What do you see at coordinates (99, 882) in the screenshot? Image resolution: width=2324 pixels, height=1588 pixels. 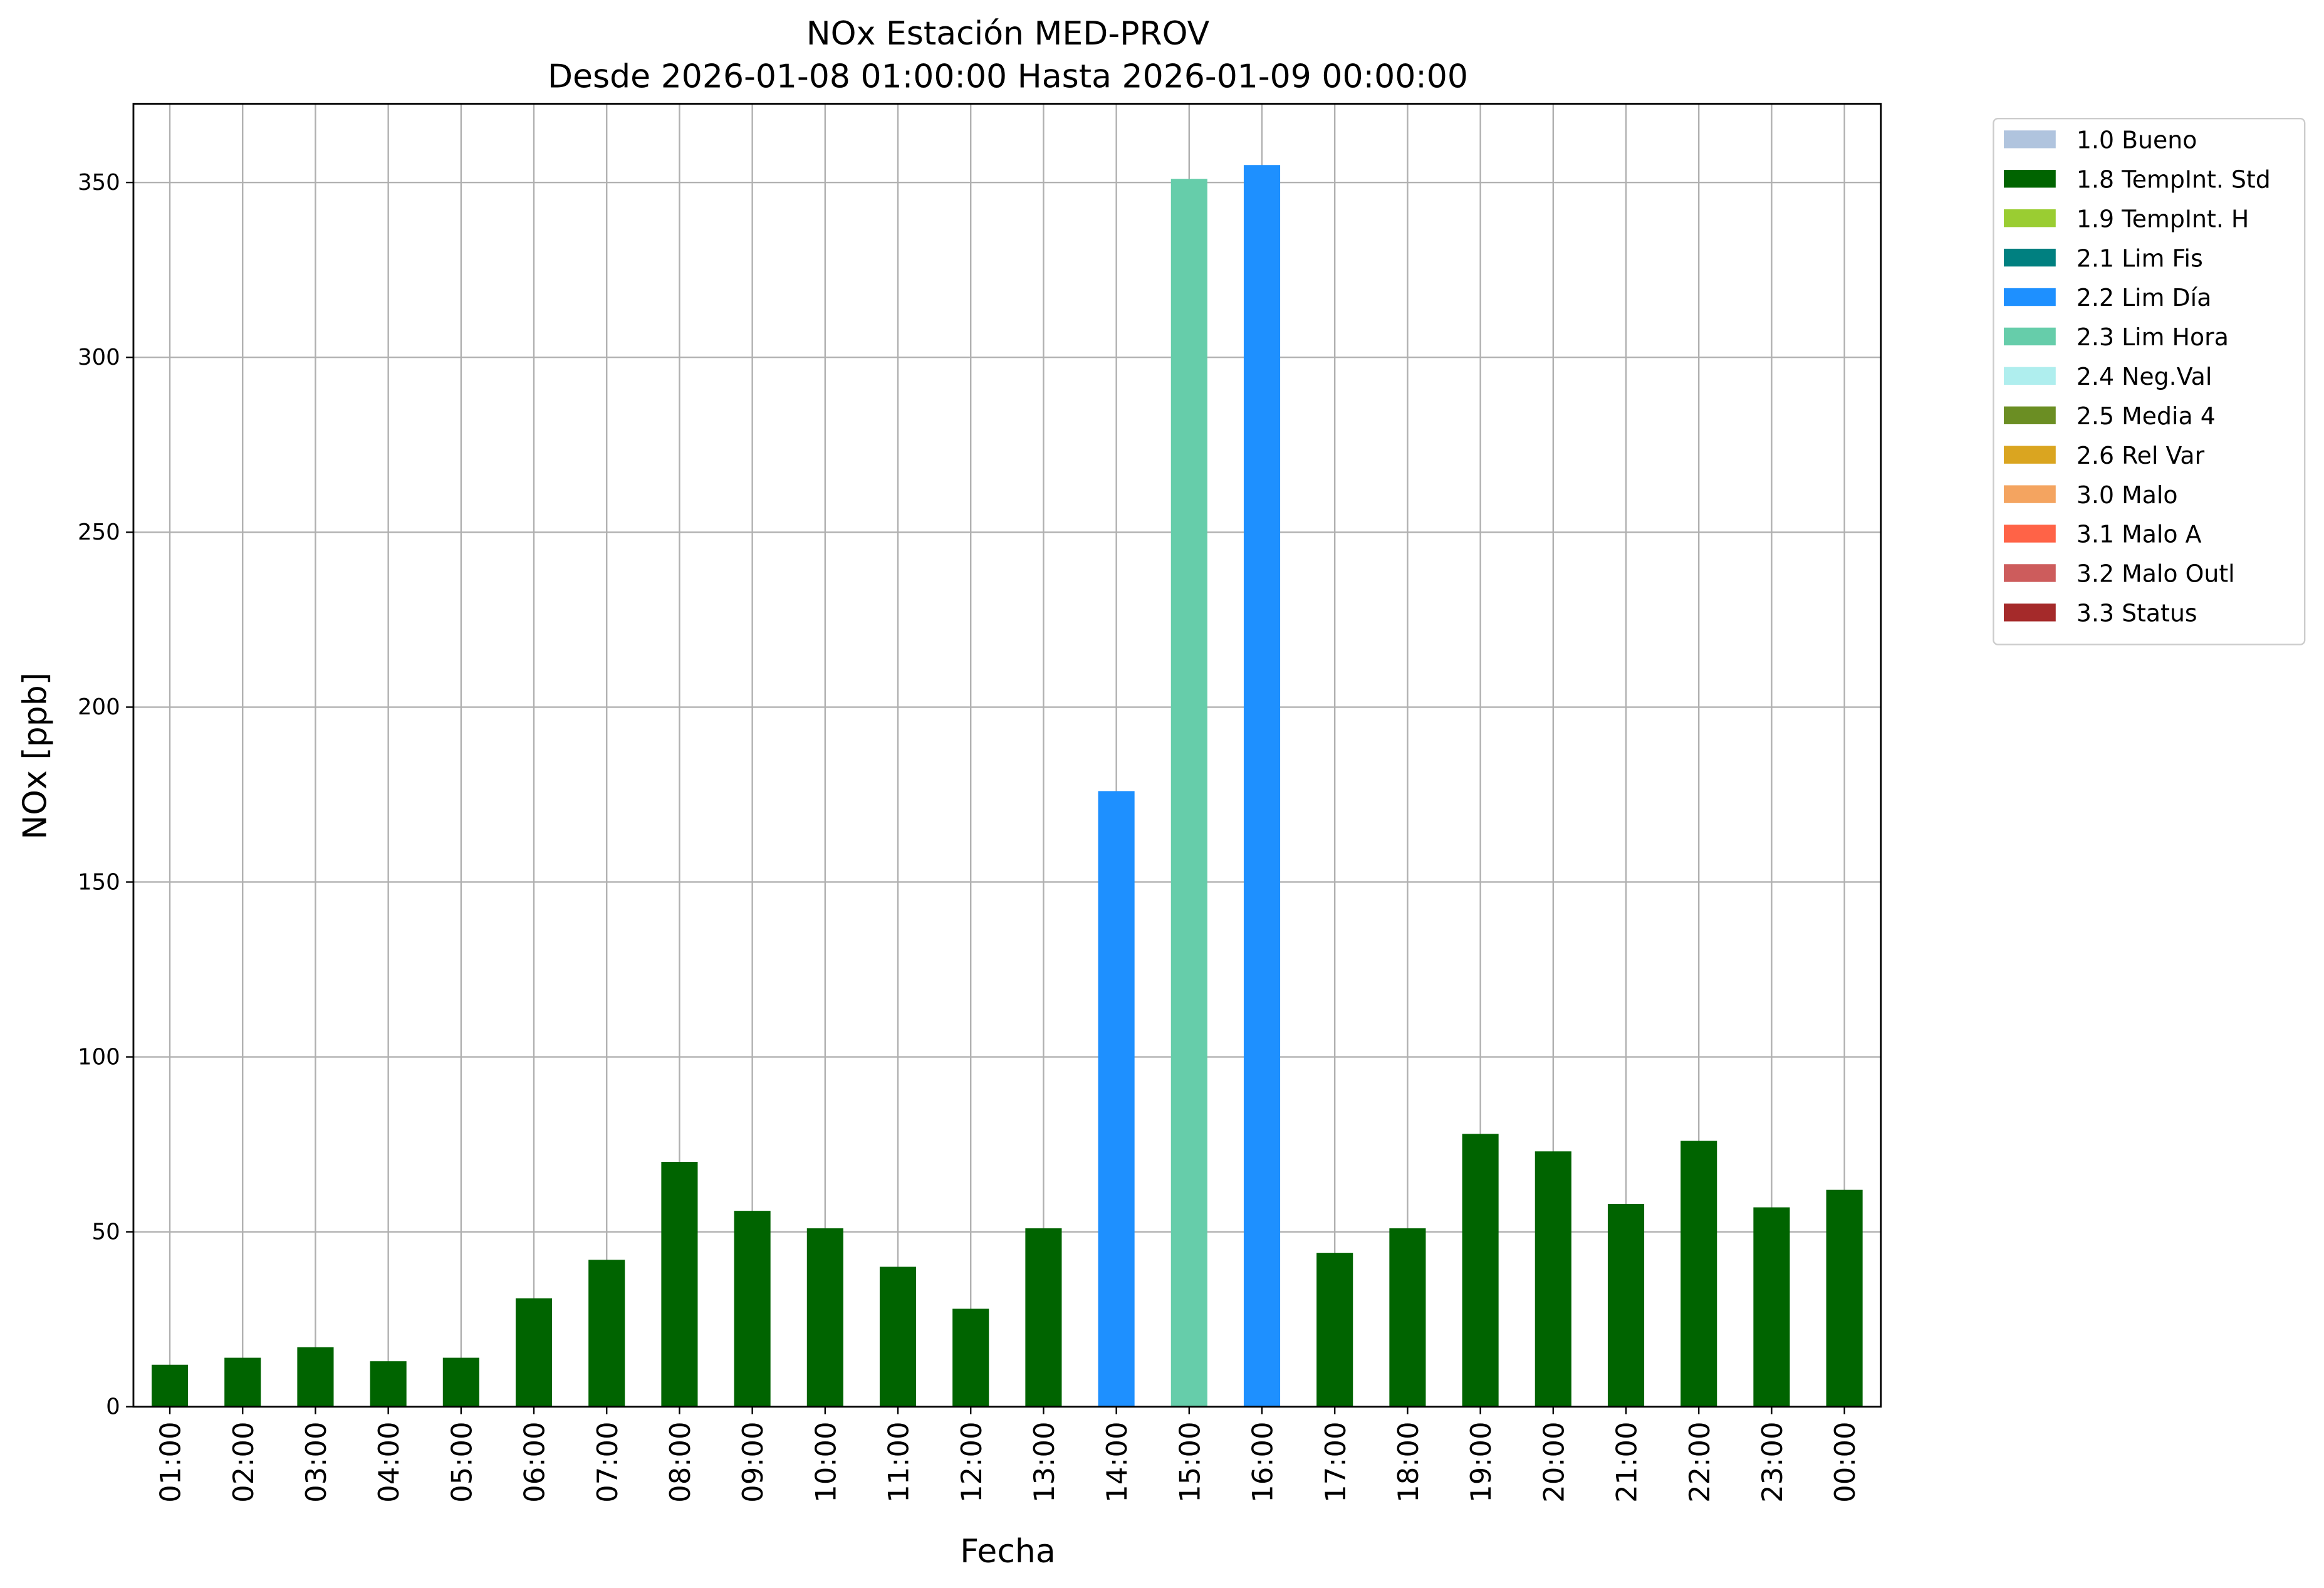 I see `y-tick-label: 150` at bounding box center [99, 882].